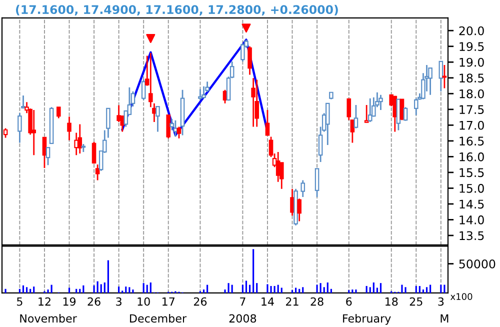 The image size is (500, 327). Describe the element at coordinates (472, 125) in the screenshot. I see `y-tick-label: 17.0` at that location.